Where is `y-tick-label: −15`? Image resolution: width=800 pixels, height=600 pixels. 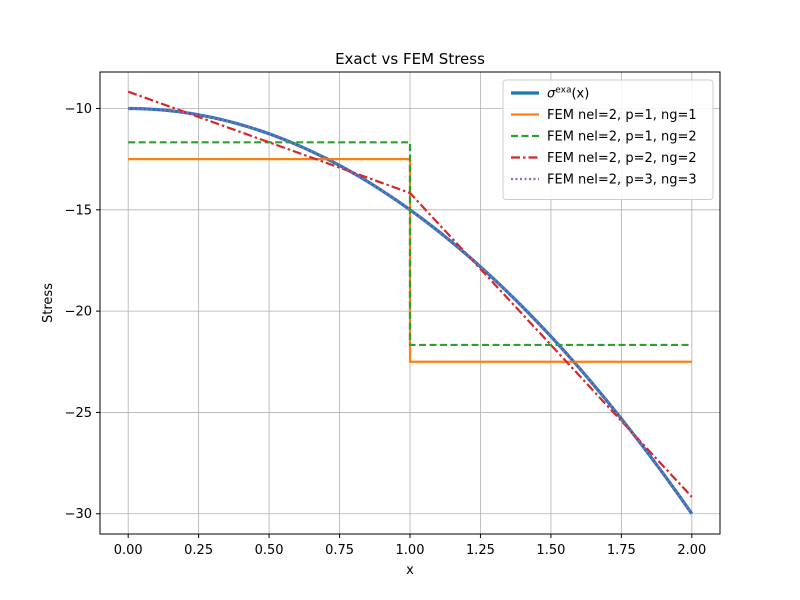 y-tick-label: −15 is located at coordinates (78, 210).